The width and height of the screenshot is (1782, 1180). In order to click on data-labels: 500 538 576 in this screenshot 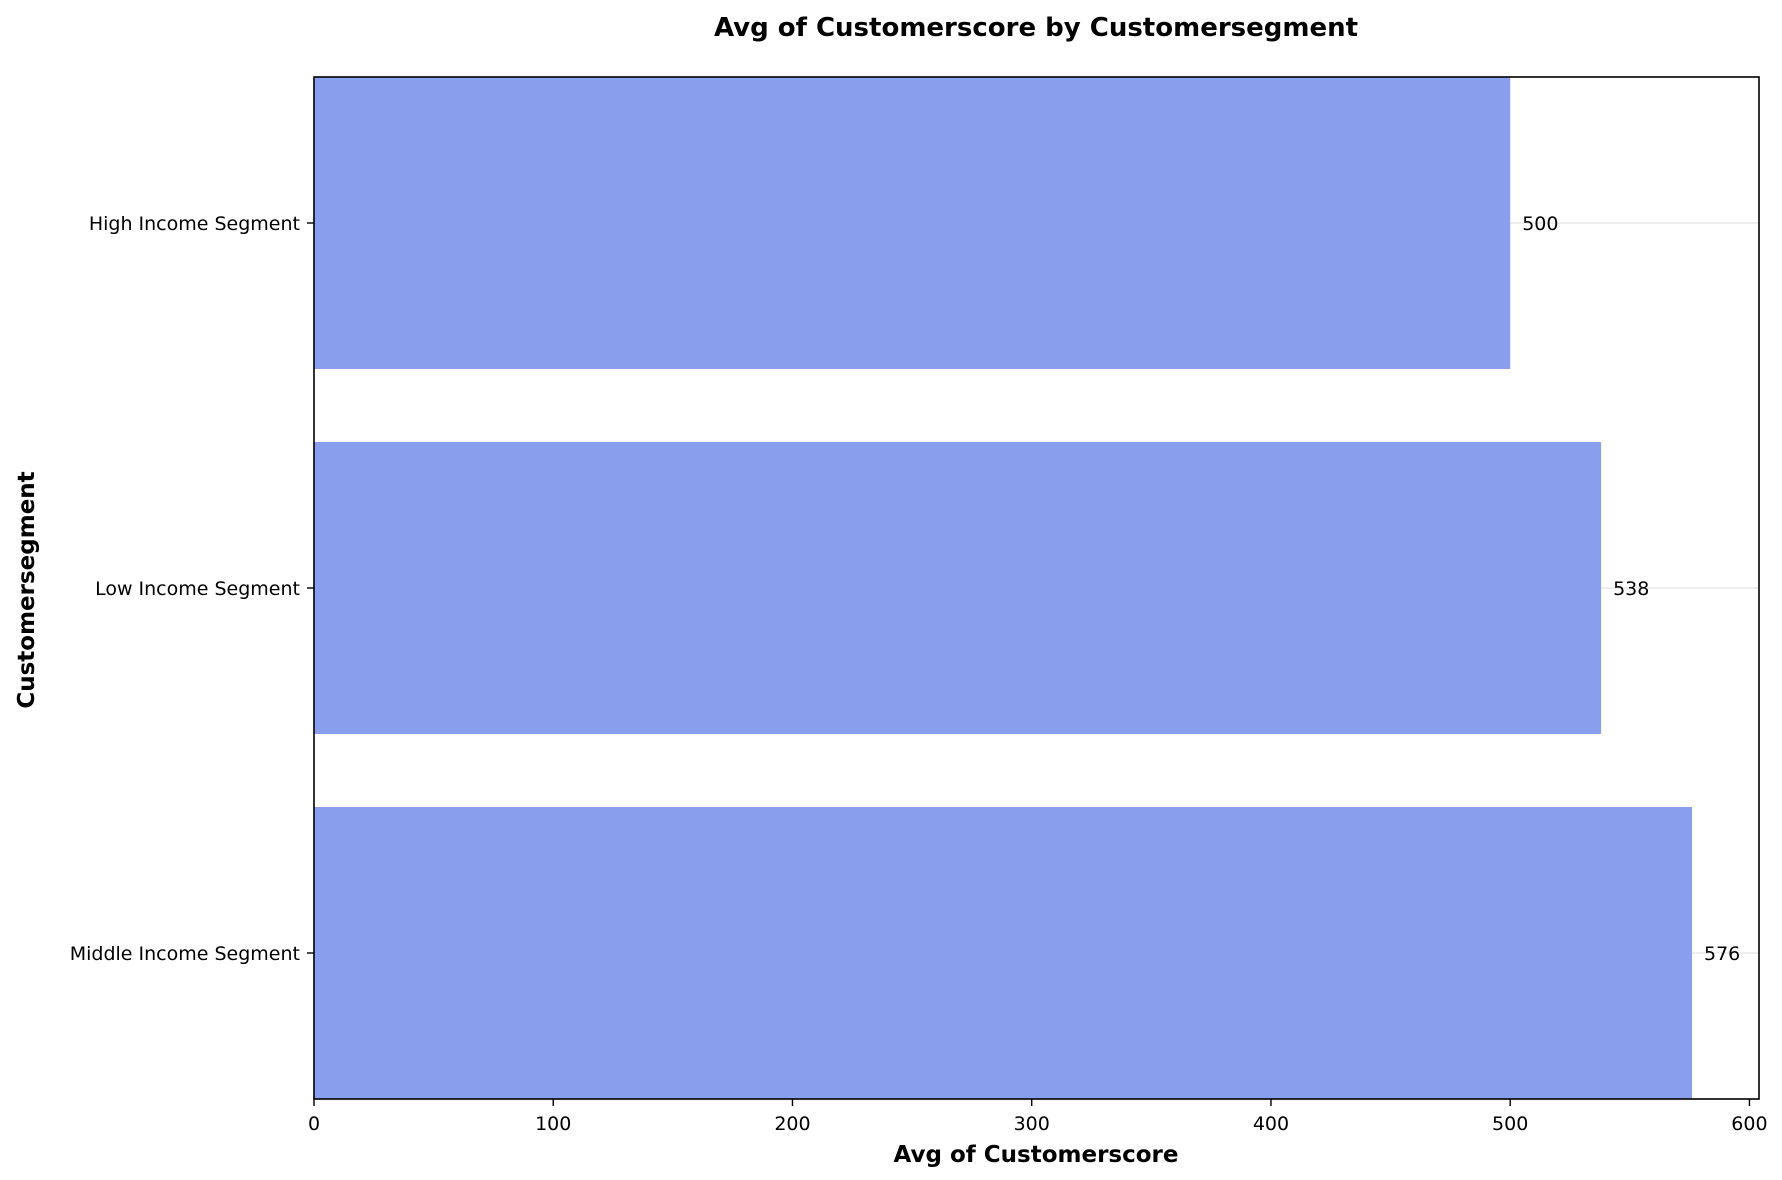, I will do `click(1631, 589)`.